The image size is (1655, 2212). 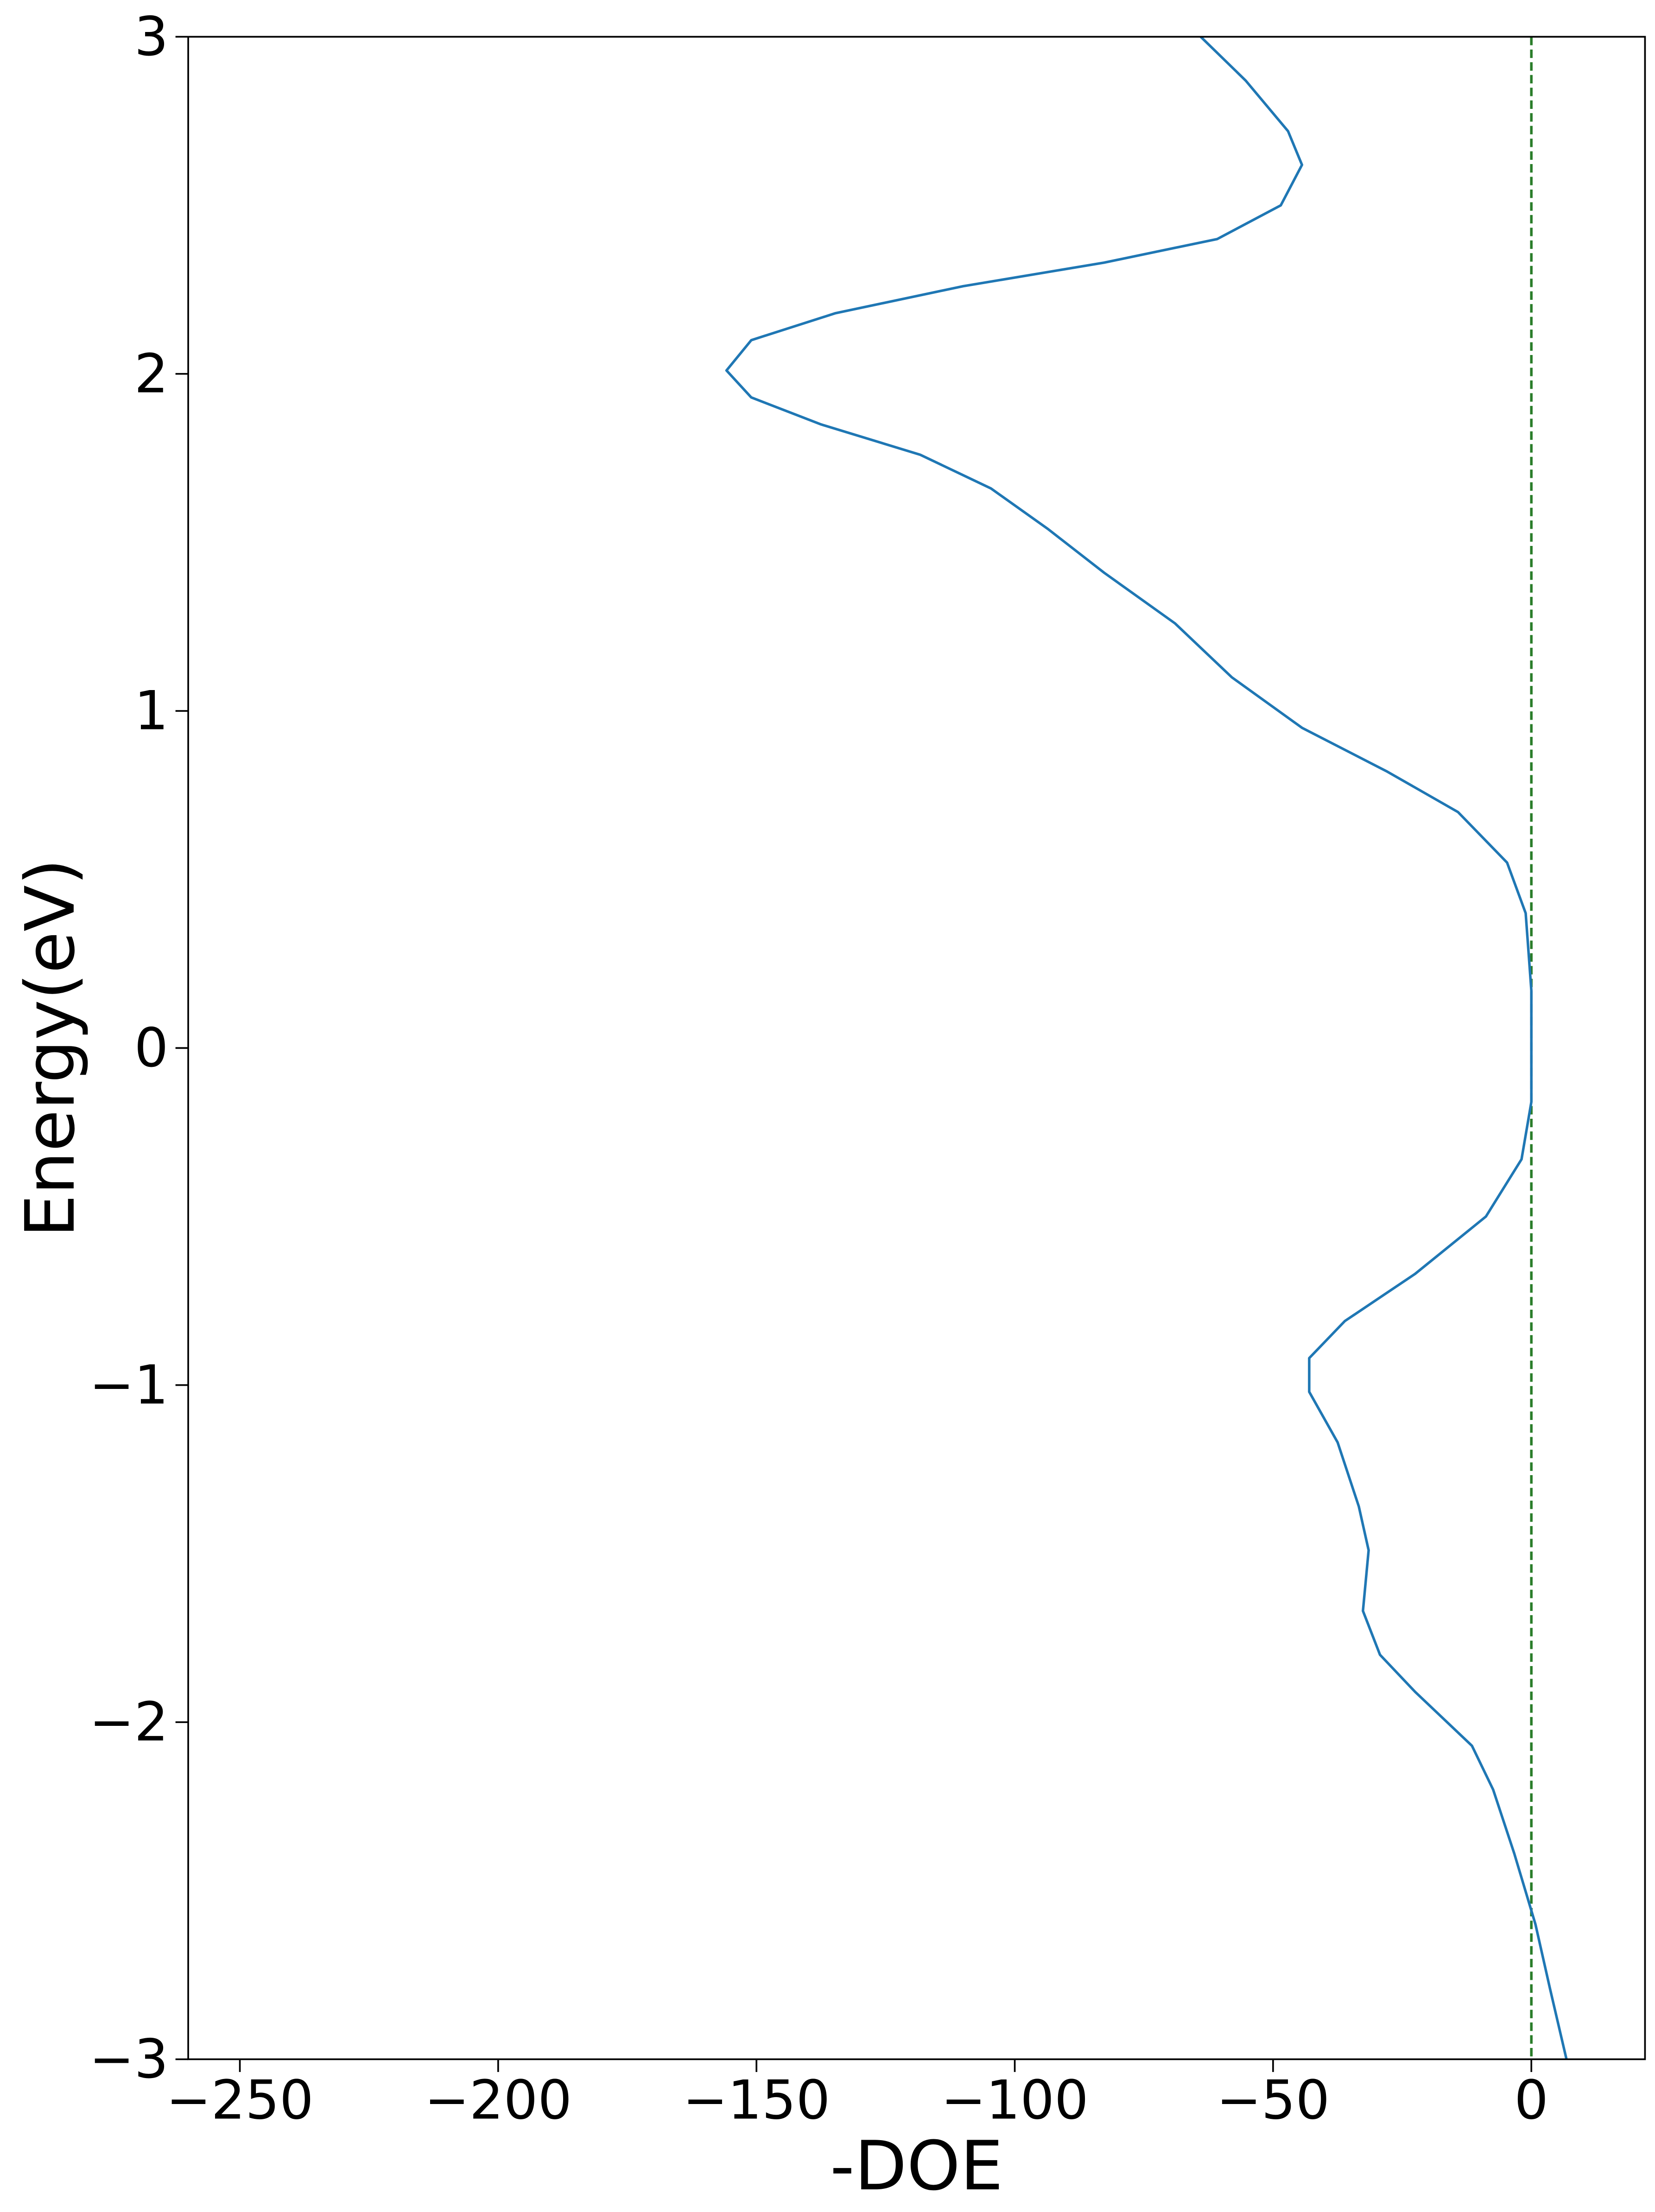 I want to click on y-tick-label: −1, so click(x=128, y=1385).